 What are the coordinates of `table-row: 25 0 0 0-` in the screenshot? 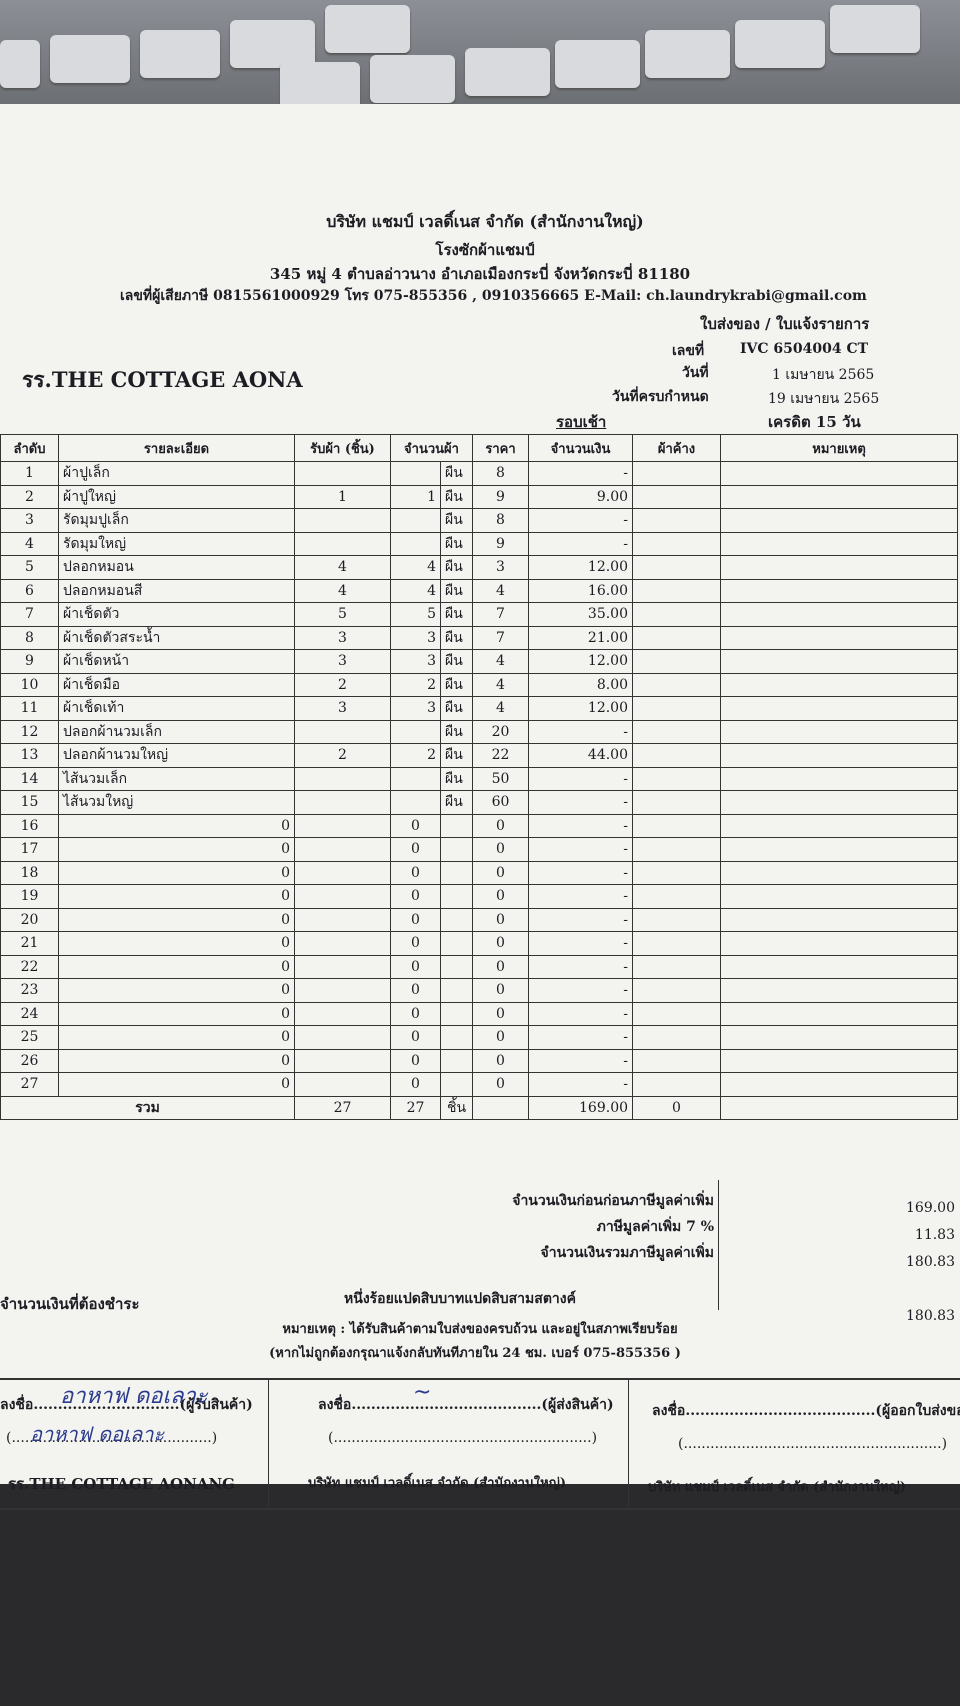 It's located at (479, 1037).